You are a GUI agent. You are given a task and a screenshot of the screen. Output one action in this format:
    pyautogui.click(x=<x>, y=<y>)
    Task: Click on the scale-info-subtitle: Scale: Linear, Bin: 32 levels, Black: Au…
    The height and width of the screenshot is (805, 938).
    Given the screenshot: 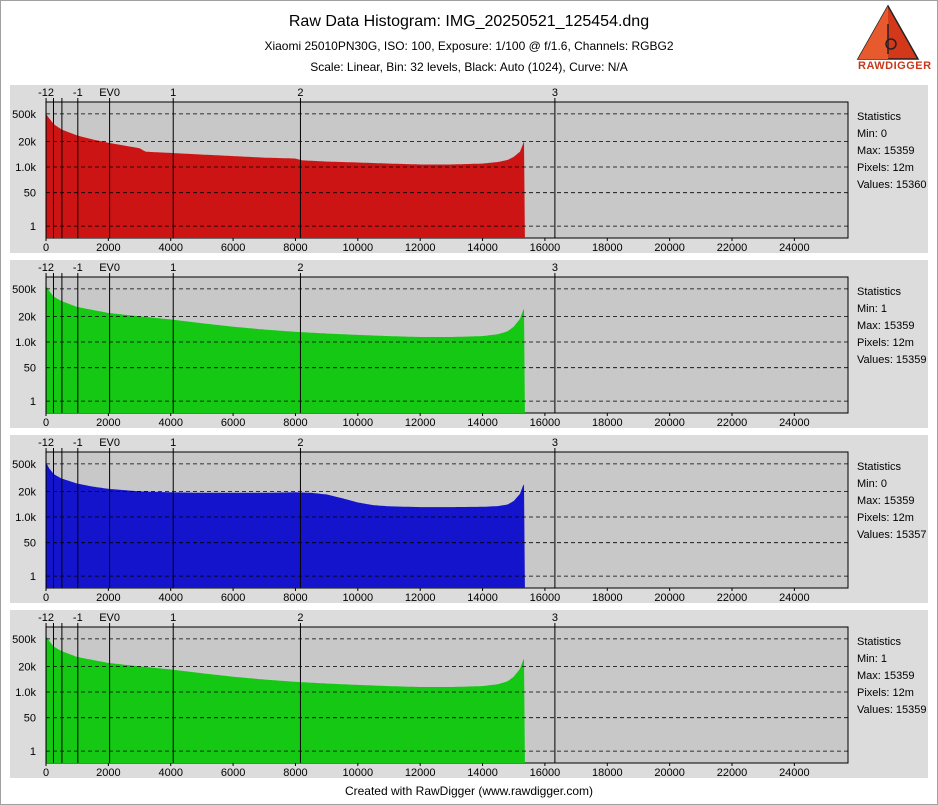 What is the action you would take?
    pyautogui.click(x=469, y=67)
    